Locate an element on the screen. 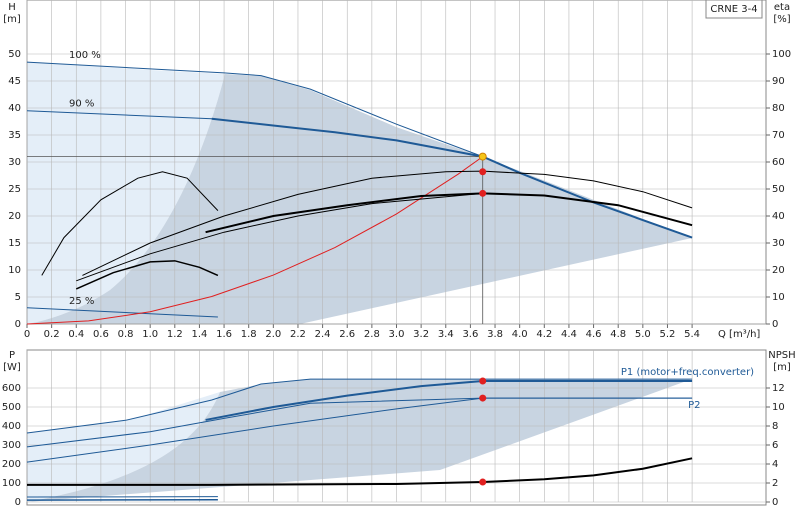  annotation: CRNE 3-4 is located at coordinates (733, 9).